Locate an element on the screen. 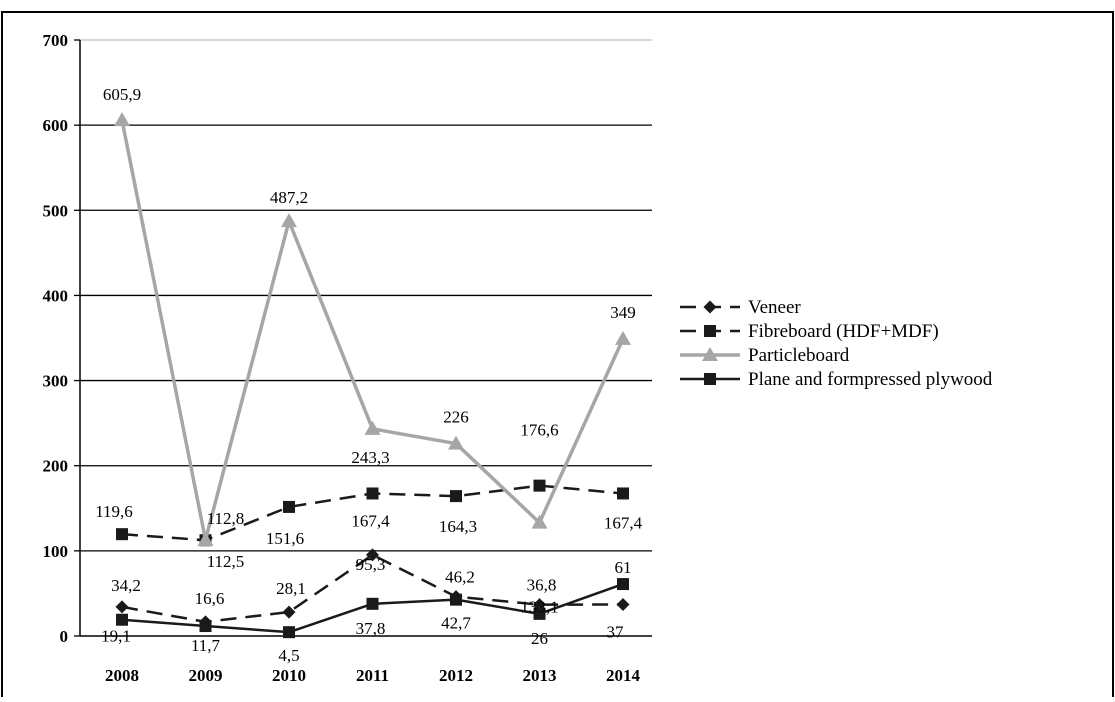 The height and width of the screenshot is (702, 1115). y-tick-label: 0 is located at coordinates (64, 636).